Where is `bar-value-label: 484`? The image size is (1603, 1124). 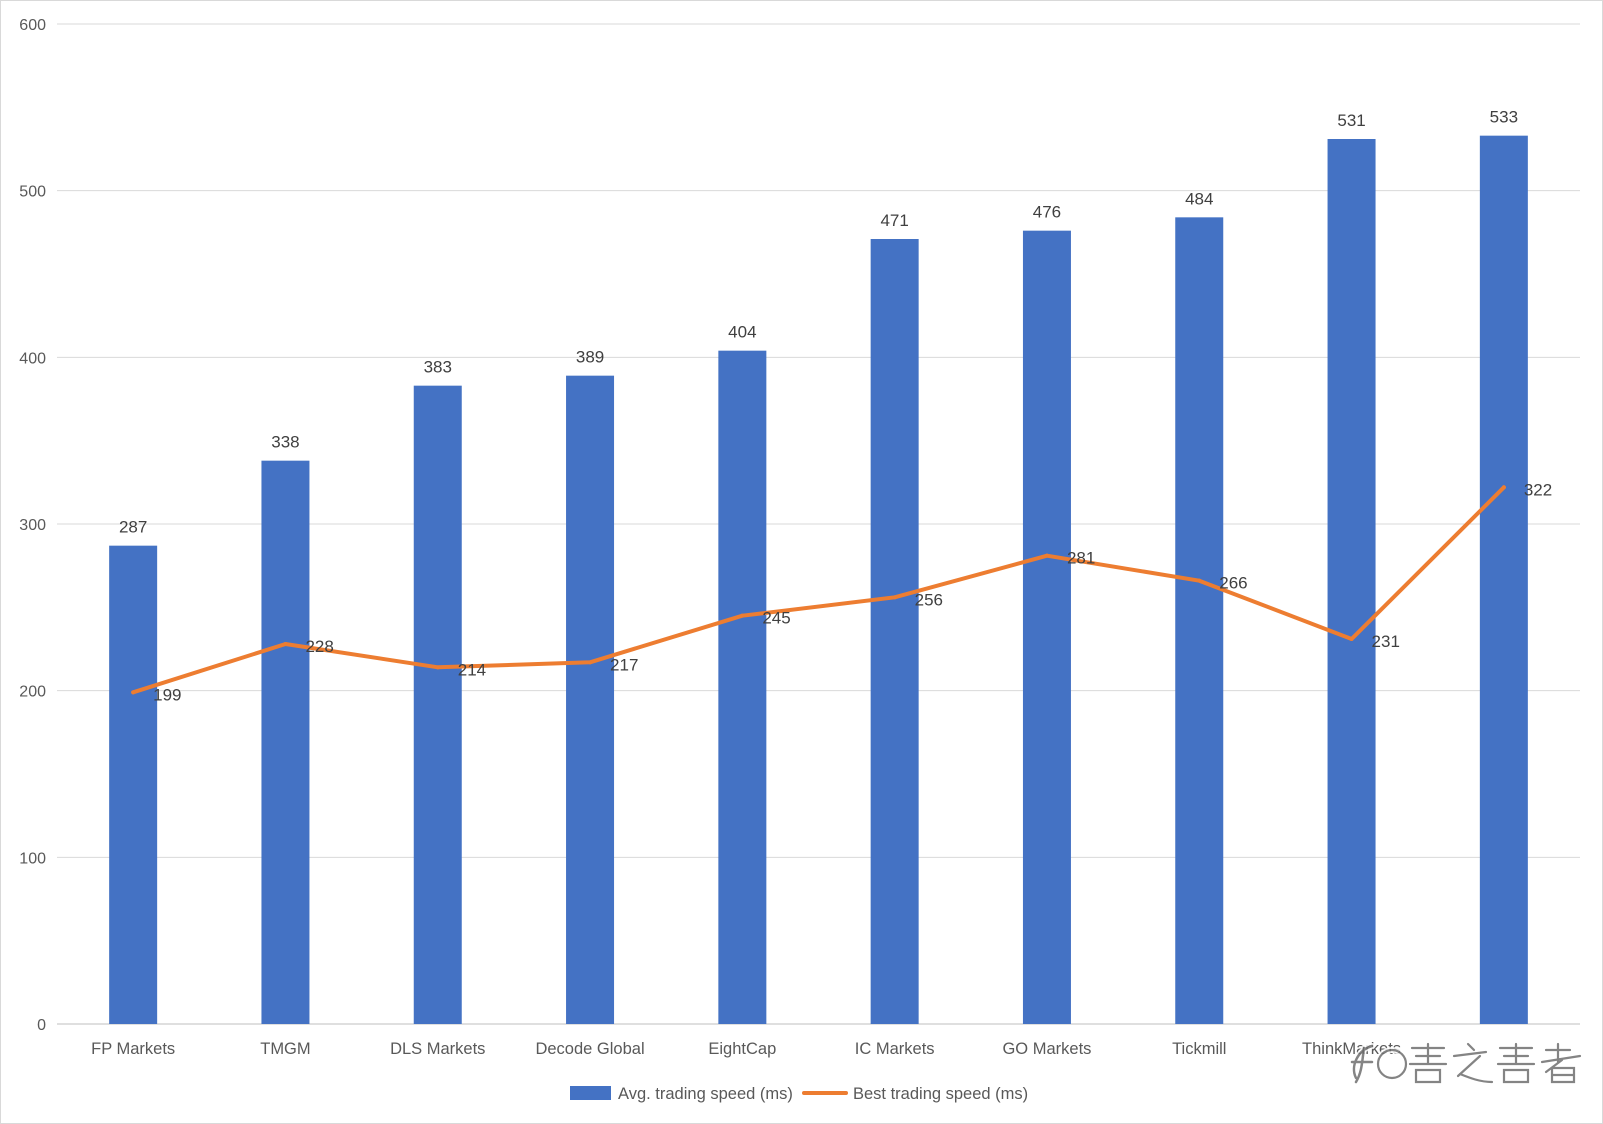 bar-value-label: 484 is located at coordinates (1199, 198).